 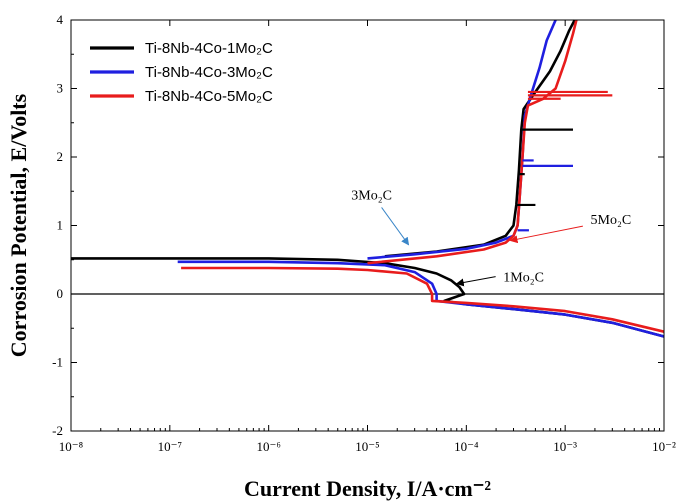 What do you see at coordinates (367, 446) in the screenshot?
I see `x-tick-label: 10⁻⁵` at bounding box center [367, 446].